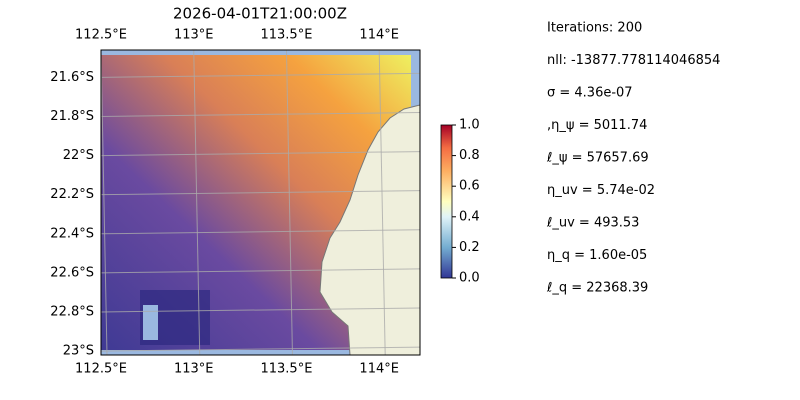 This screenshot has width=800, height=400. Describe the element at coordinates (592, 223) in the screenshot. I see `stat-line: ℓ_uv = 493.53` at that location.